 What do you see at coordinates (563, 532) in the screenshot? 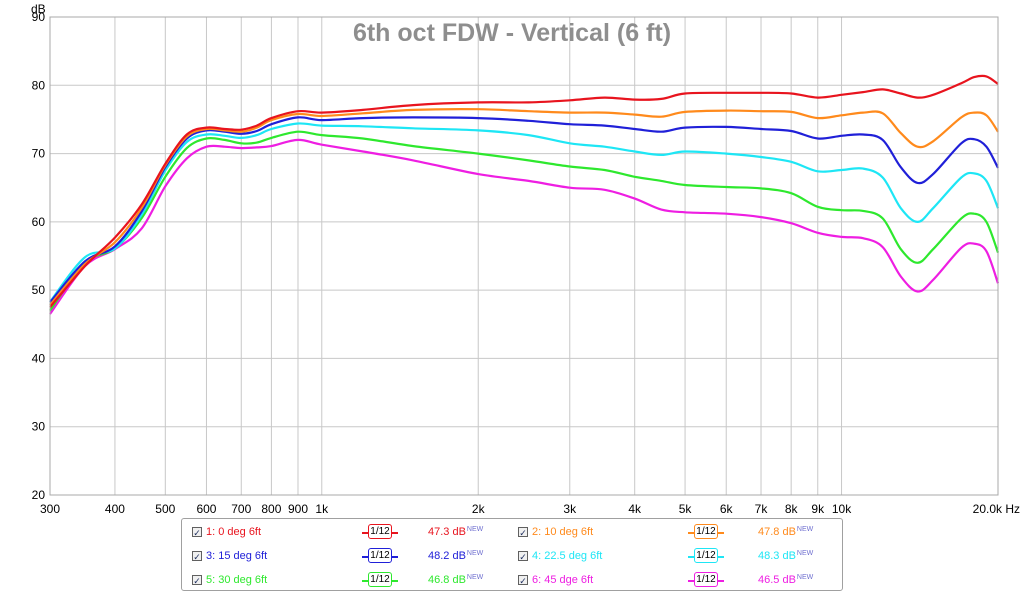
I see `legend-label: 2: 10 deg 6ft` at bounding box center [563, 532].